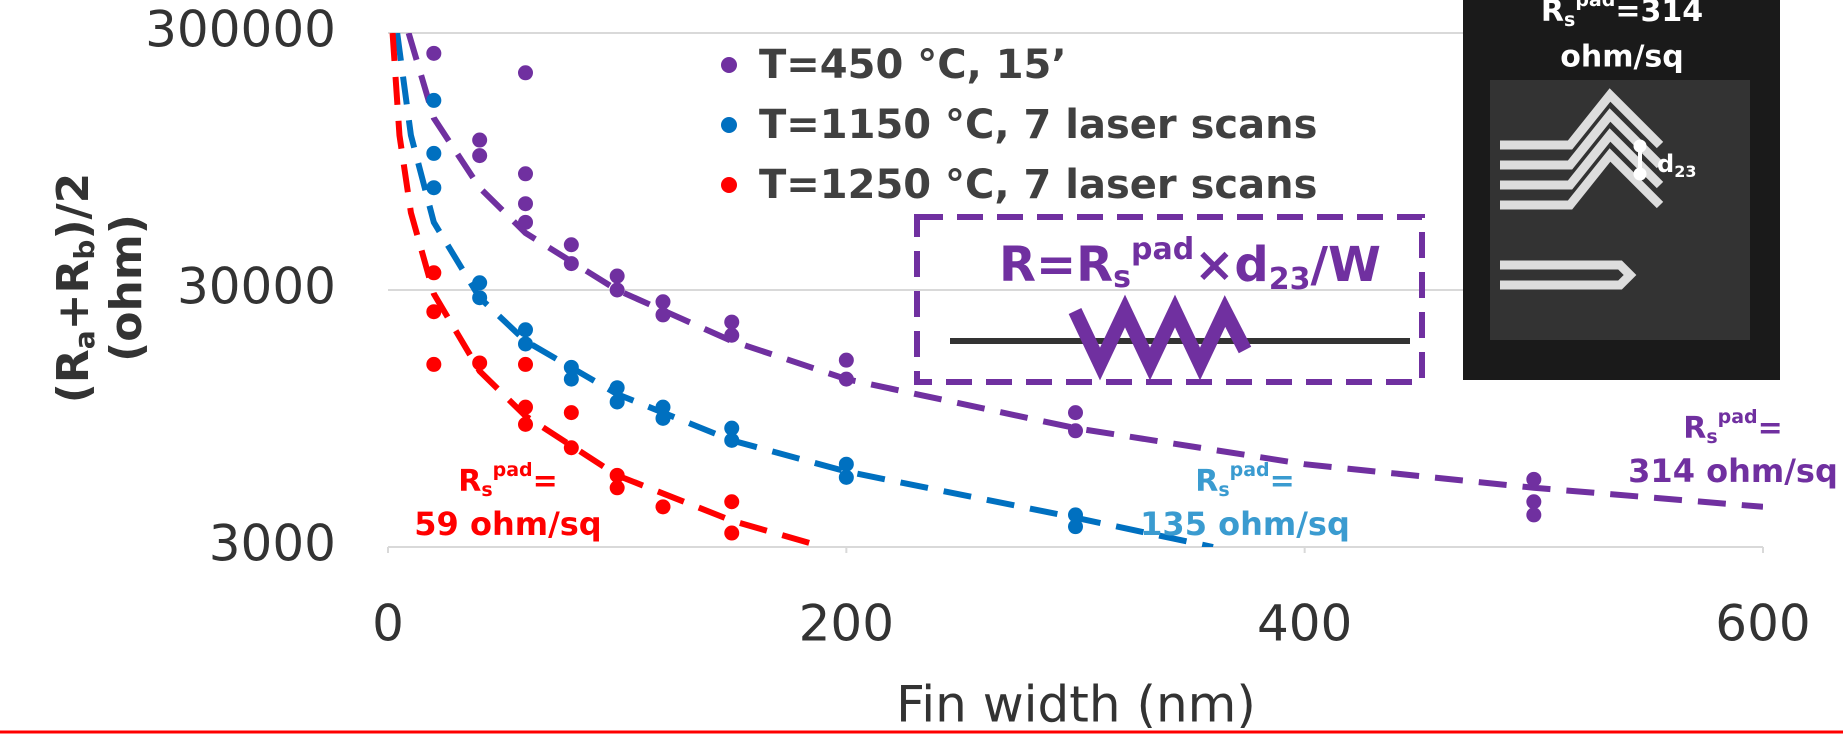 The image size is (1843, 736). What do you see at coordinates (1245, 524) in the screenshot?
I see `annotation-value: 135 ohm/sq` at bounding box center [1245, 524].